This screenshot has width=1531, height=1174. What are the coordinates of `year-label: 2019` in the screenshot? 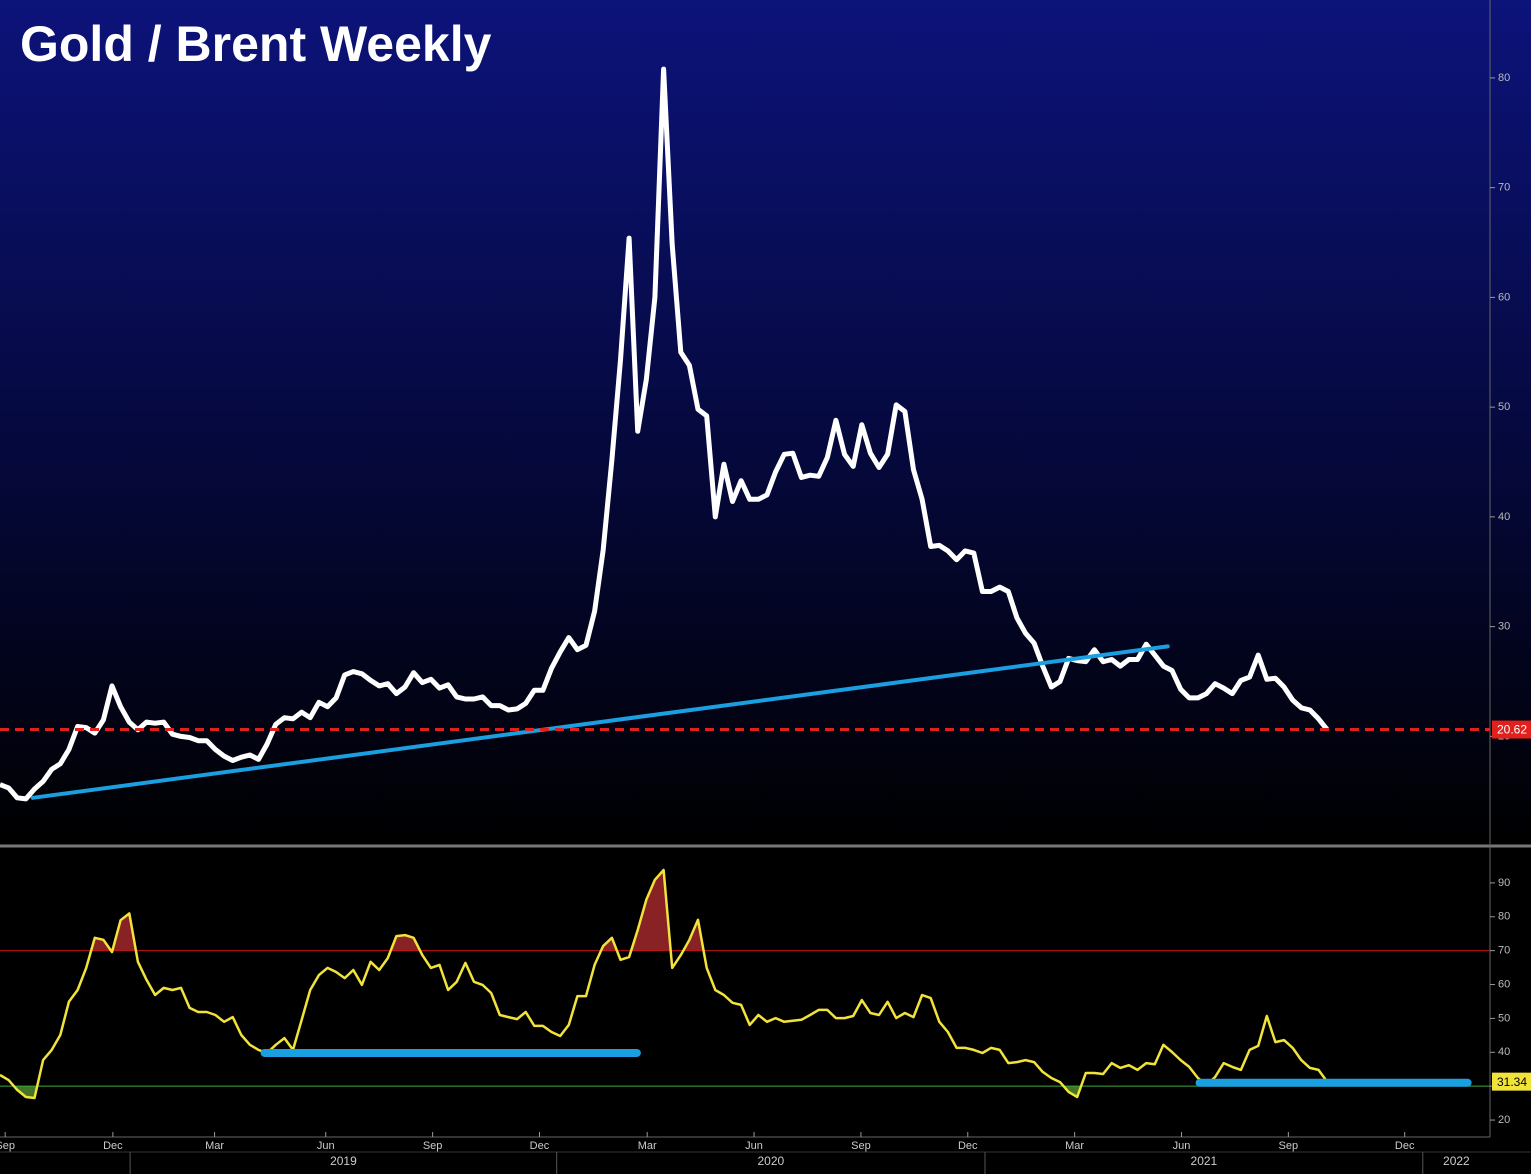 It's located at (343, 1161).